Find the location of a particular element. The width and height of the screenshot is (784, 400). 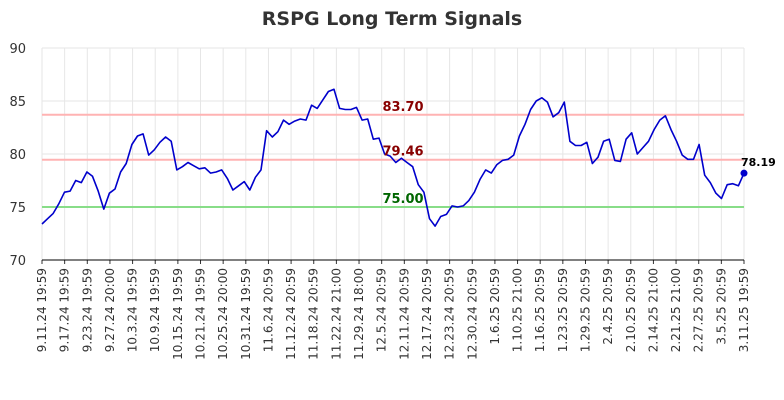

x-tick-label: 1.6.25 20:59 is located at coordinates (495, 306).